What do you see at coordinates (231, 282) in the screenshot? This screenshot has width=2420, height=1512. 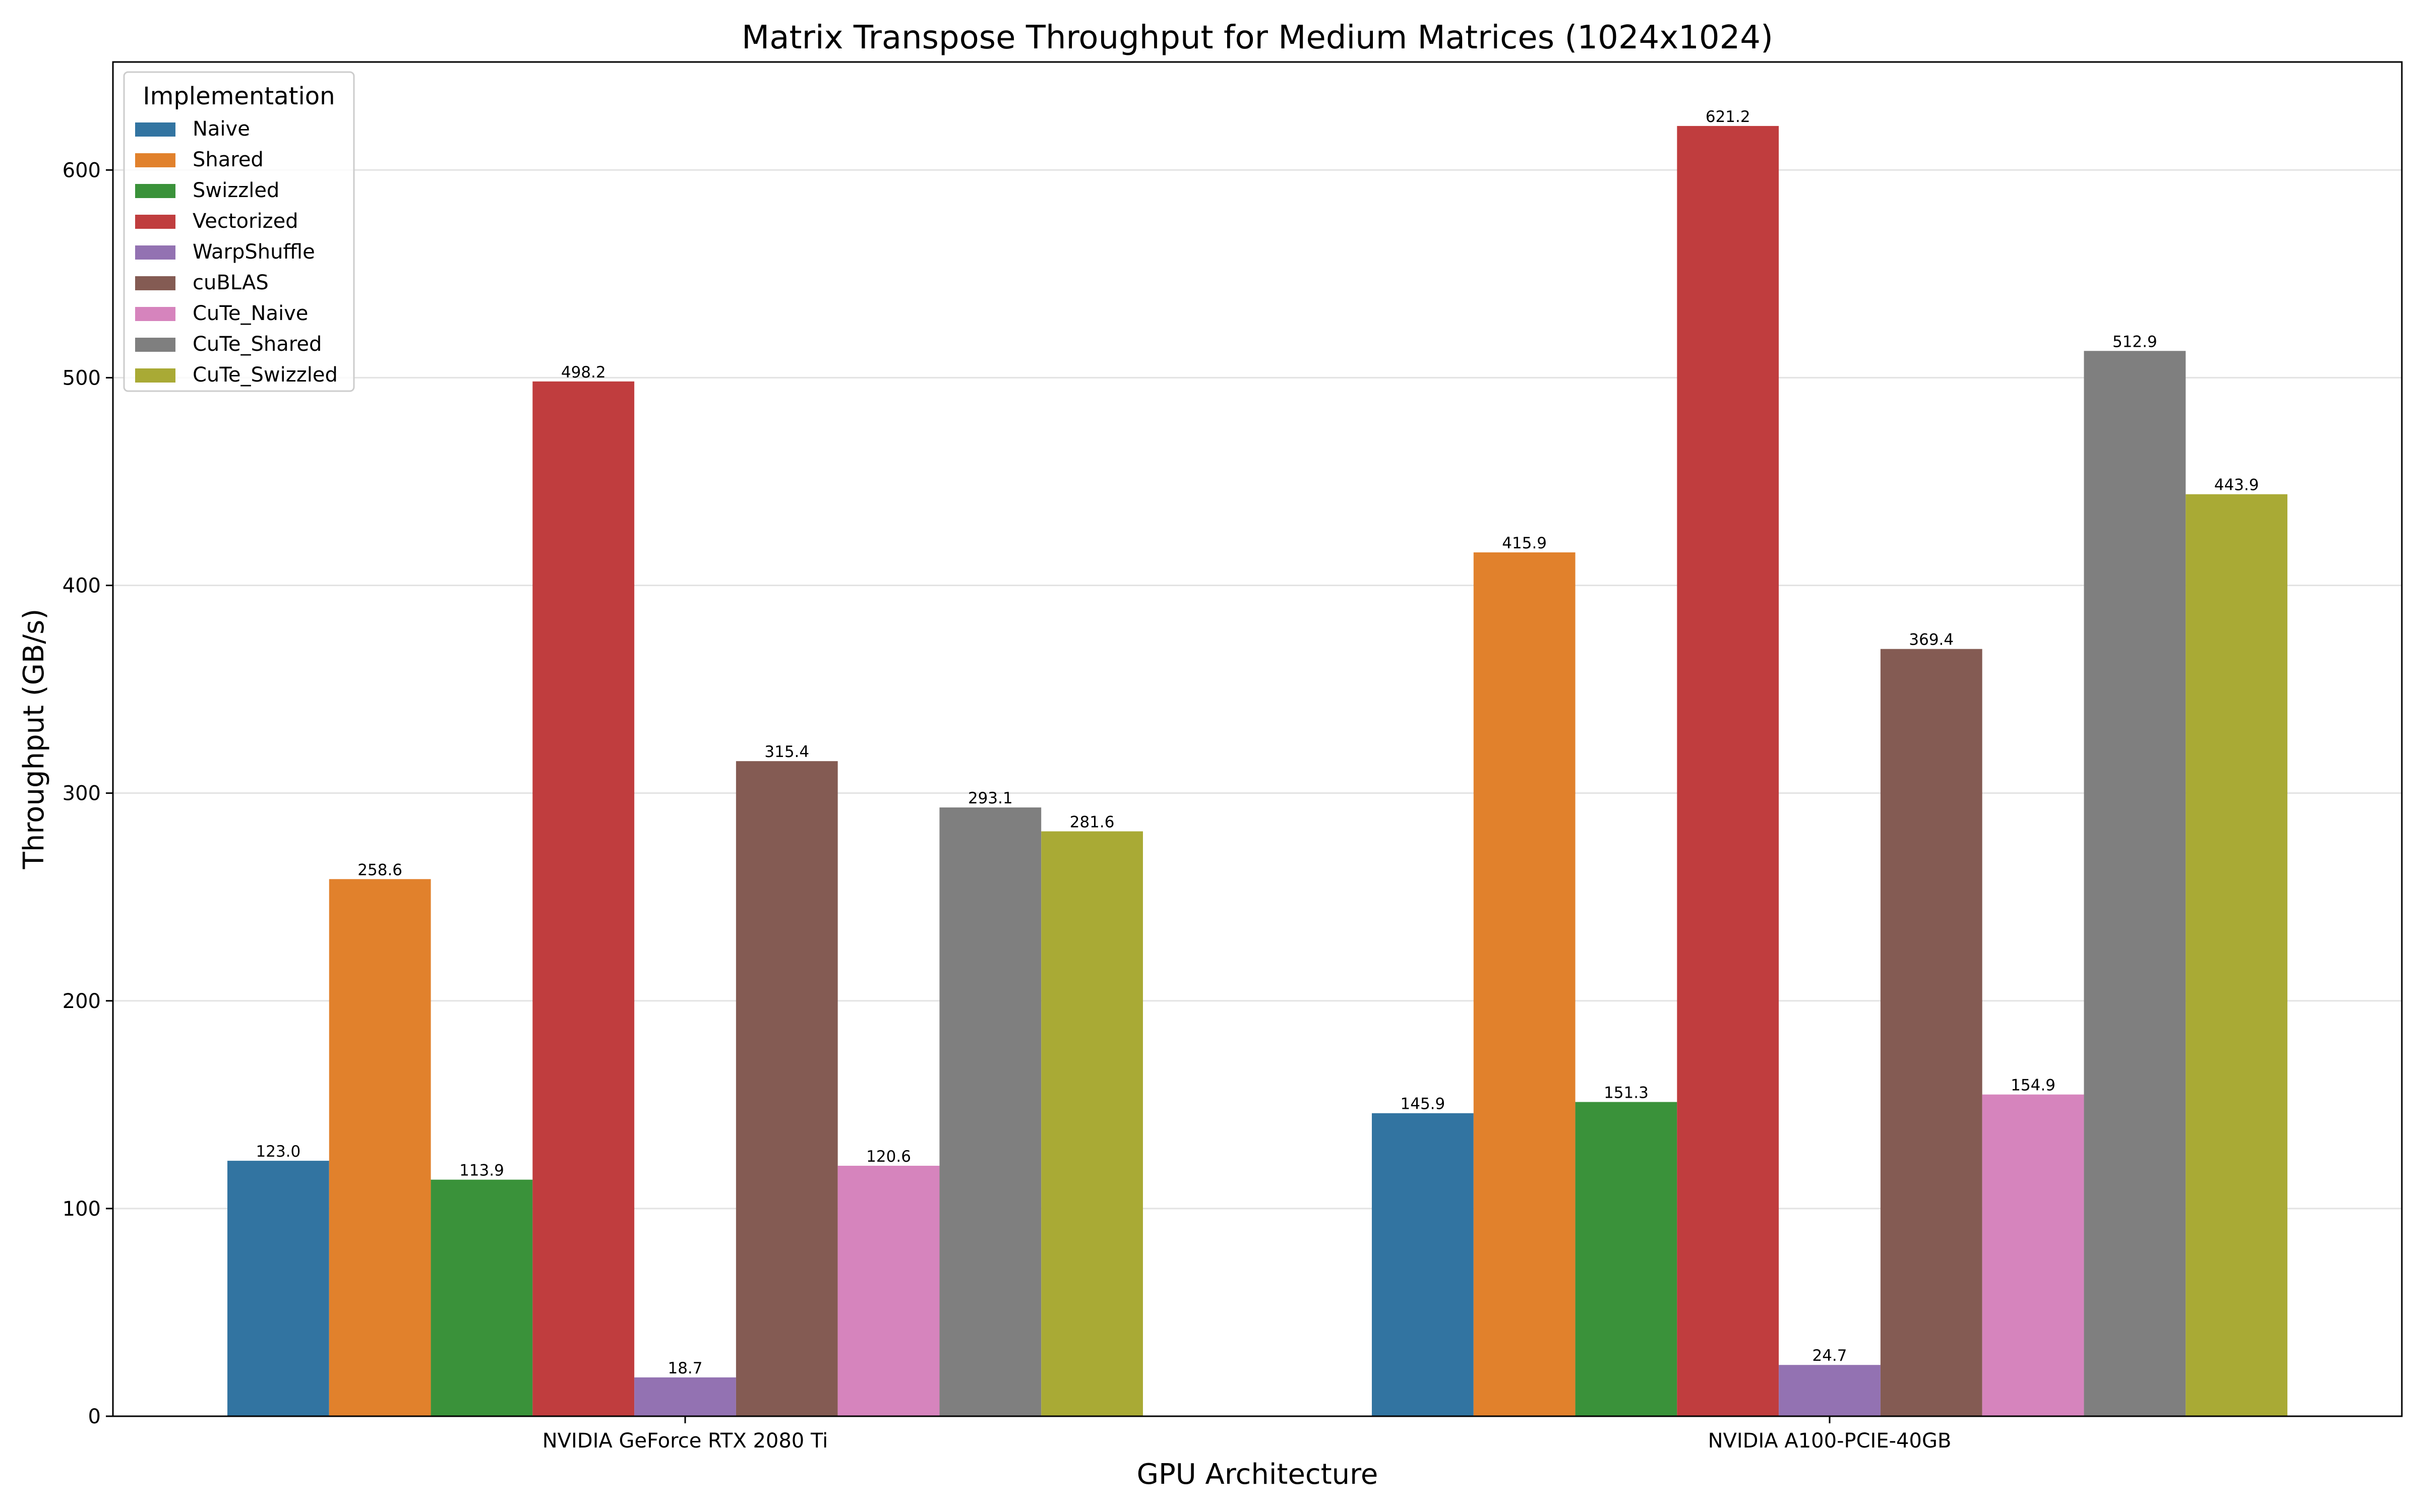 I see `legend-label-cublas: cuBLAS` at bounding box center [231, 282].